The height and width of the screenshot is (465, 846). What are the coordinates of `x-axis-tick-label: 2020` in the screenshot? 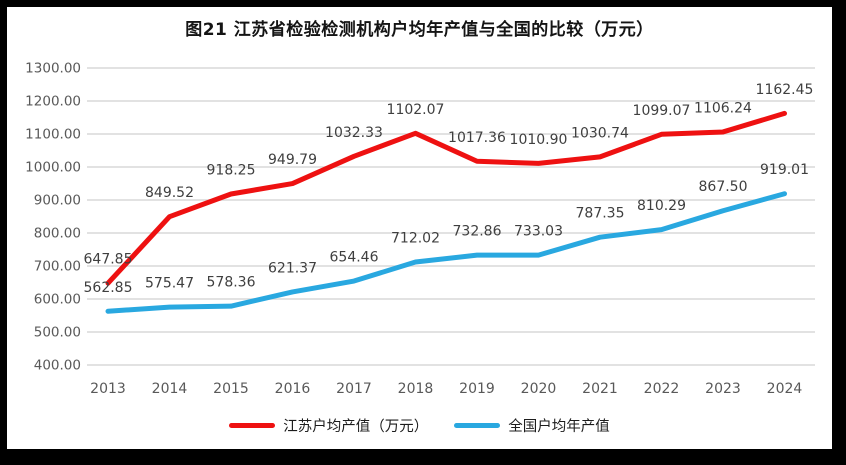 It's located at (539, 389).